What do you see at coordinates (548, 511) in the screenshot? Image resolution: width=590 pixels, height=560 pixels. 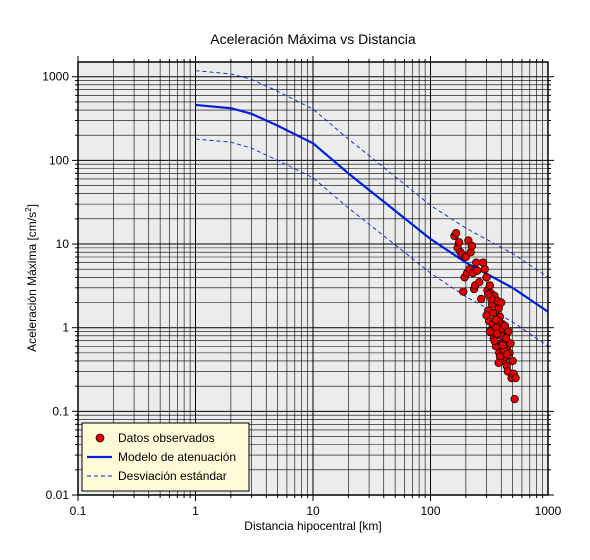 I see `x-tick-label: 1000` at bounding box center [548, 511].